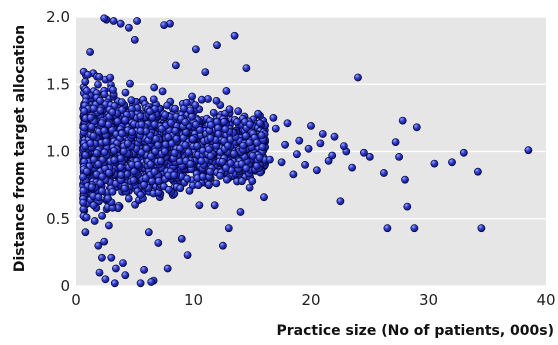  What do you see at coordinates (58, 84) in the screenshot?
I see `y-tick-label: 1.5` at bounding box center [58, 84].